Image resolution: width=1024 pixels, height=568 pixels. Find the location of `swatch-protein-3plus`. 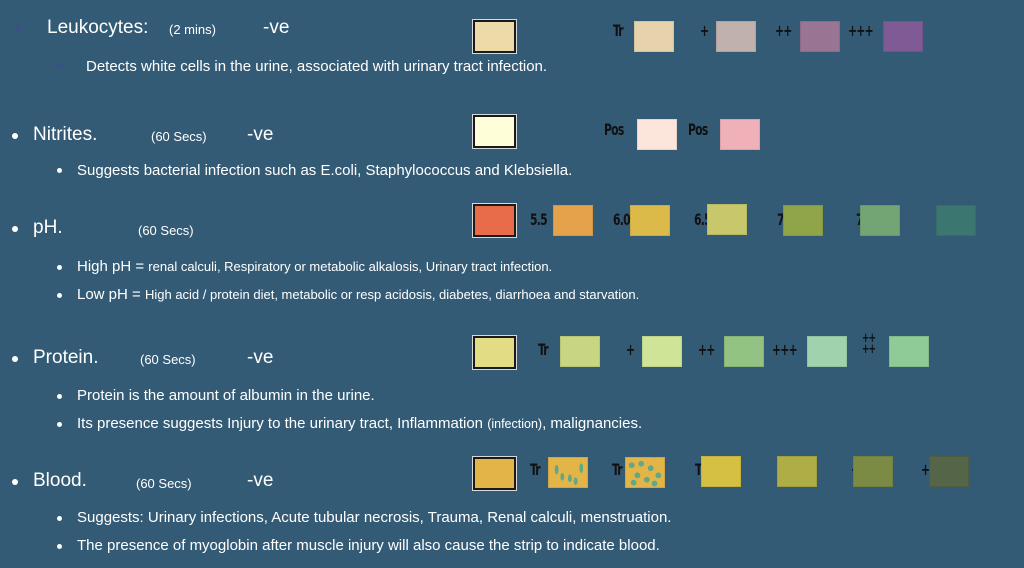

swatch-protein-3plus is located at coordinates (827, 351).